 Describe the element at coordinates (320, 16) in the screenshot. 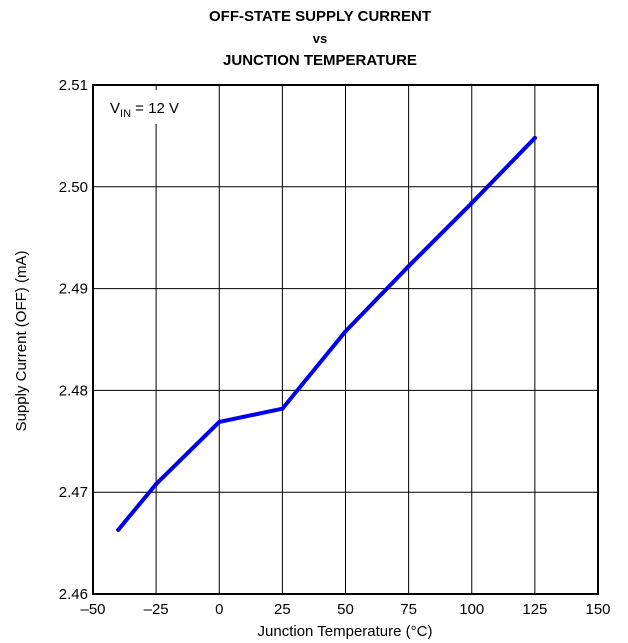

I see `title-line-1: OFF-STATE SUPPLY CURRENT` at that location.